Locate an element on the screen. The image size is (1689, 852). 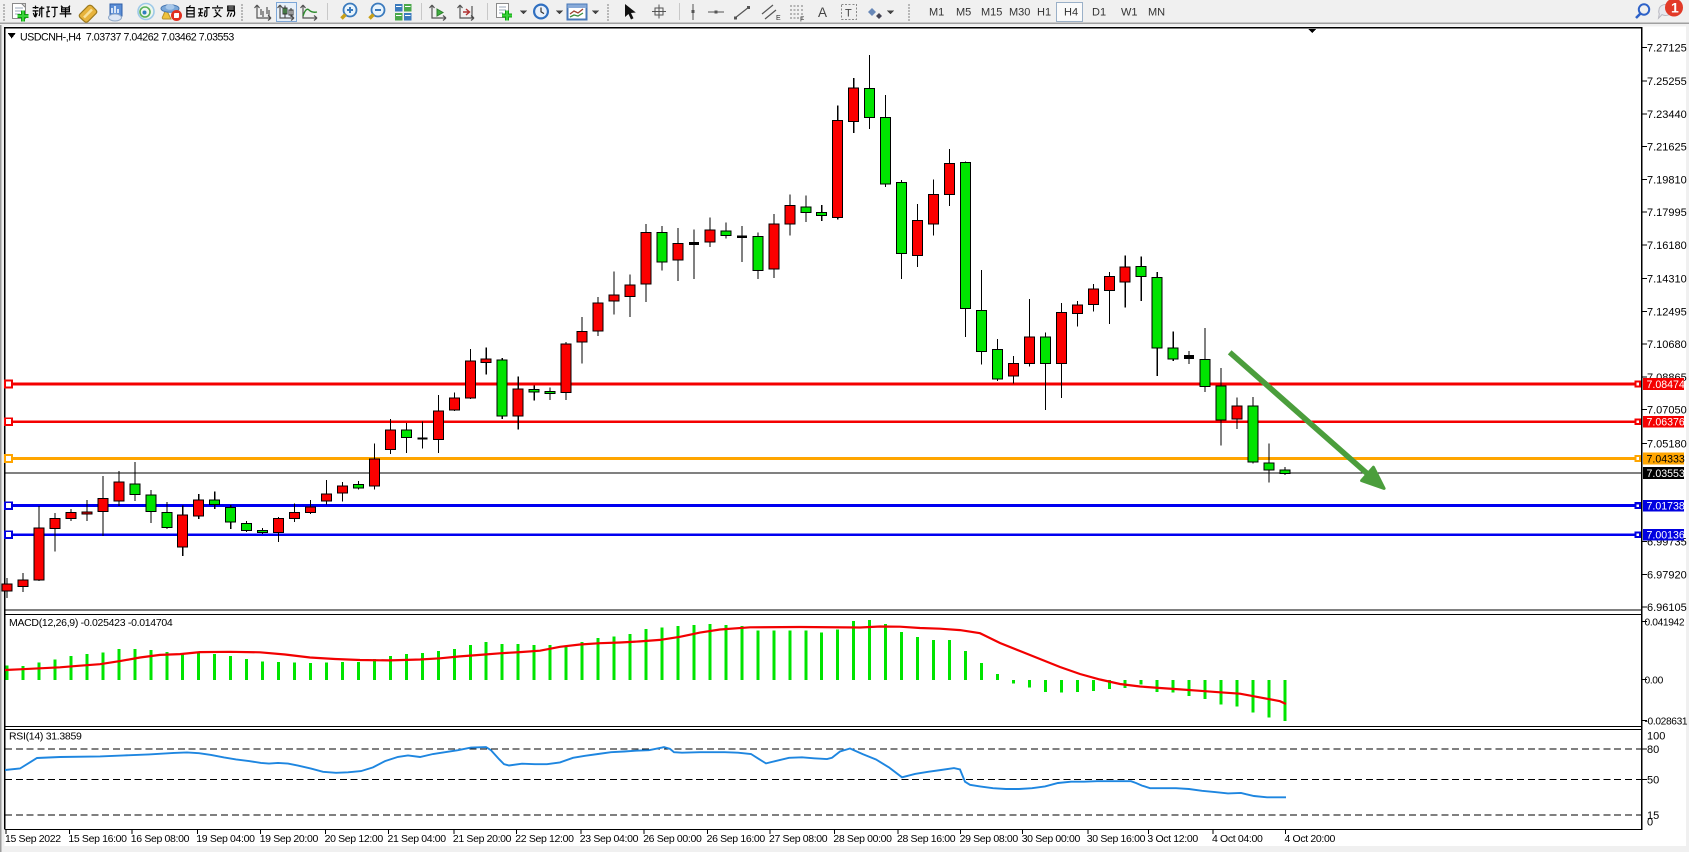
svg-text: 3 Oct 12:00 is located at coordinates (1172, 839).